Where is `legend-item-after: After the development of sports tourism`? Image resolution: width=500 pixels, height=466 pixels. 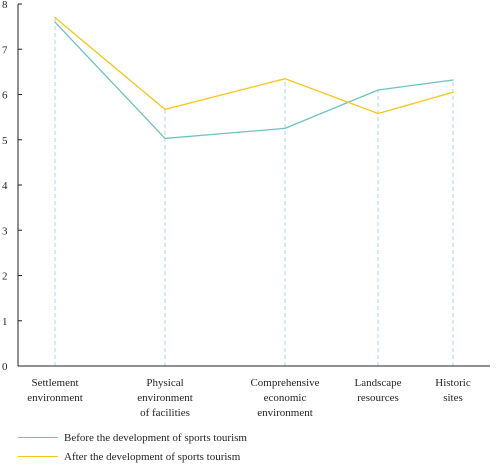
legend-item-after: After the development of sports tourism is located at coordinates (132, 456).